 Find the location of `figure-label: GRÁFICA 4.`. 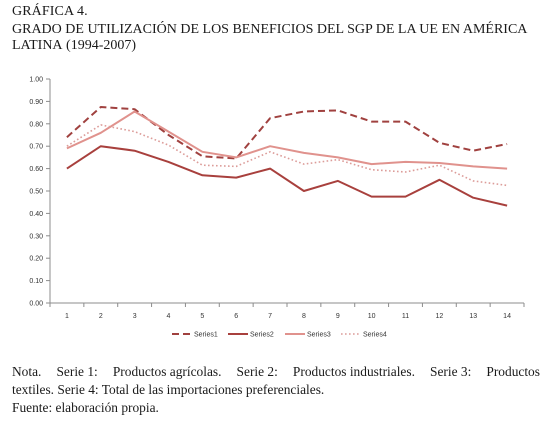

figure-label: GRÁFICA 4. is located at coordinates (50, 11).